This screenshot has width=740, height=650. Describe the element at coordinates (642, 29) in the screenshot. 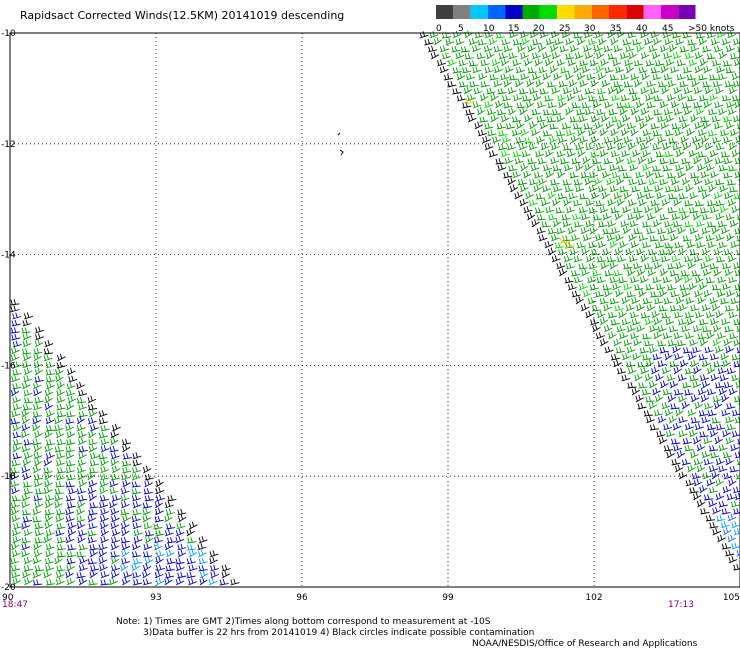

I see `colorbar-label: 40` at that location.